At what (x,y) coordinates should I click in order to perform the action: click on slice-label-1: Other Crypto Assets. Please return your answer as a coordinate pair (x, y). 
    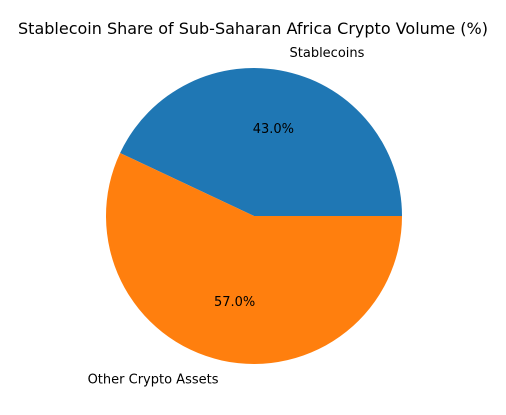
    Looking at the image, I should click on (153, 380).